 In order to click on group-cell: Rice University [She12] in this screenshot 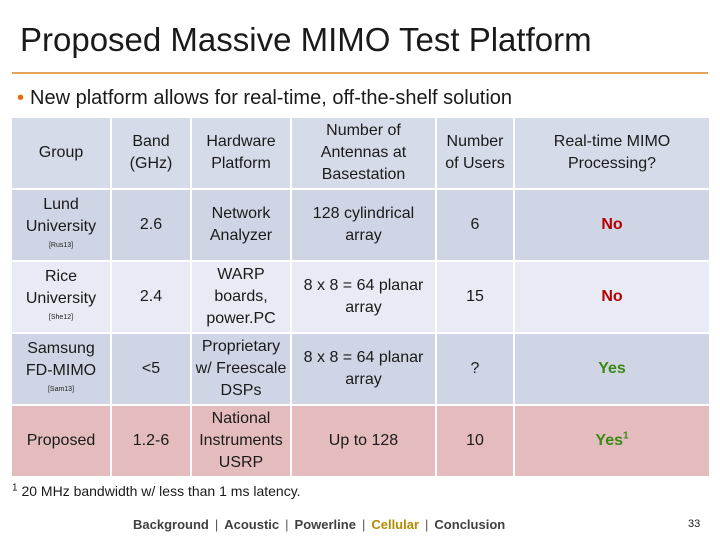, I will do `click(62, 297)`.